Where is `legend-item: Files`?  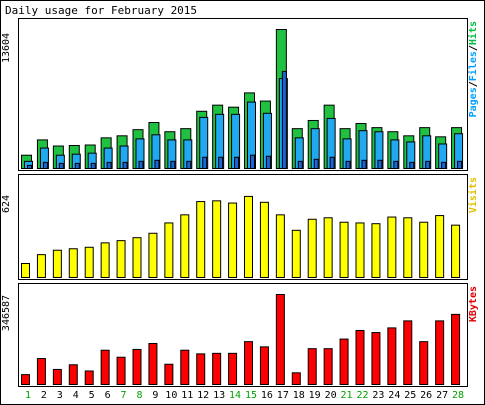 legend-item: Files is located at coordinates (473, 66).